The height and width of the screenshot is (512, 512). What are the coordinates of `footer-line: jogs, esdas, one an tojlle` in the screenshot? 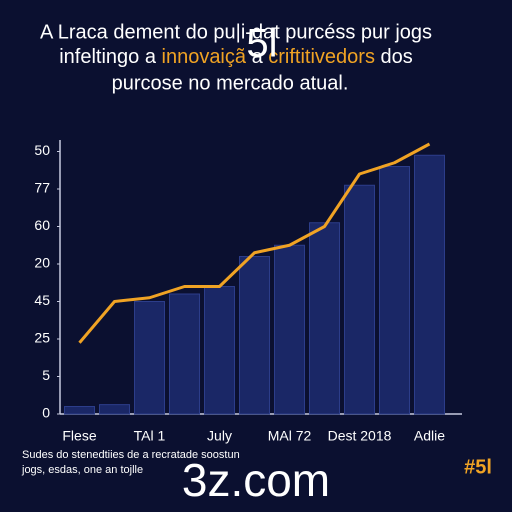 It's located at (82, 470).